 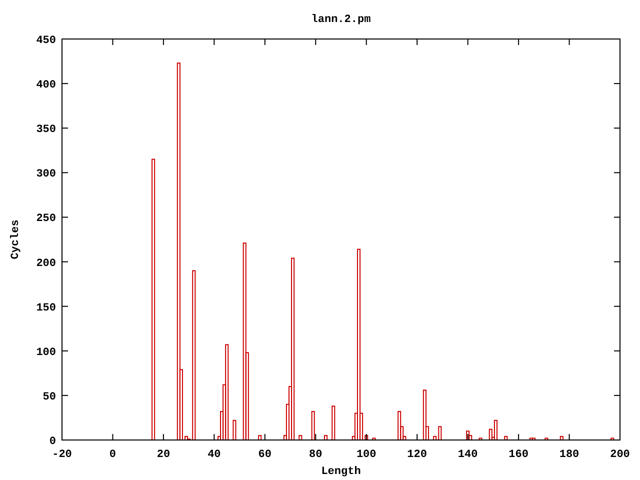 What do you see at coordinates (49, 397) in the screenshot?
I see `y-tick-label: 50` at bounding box center [49, 397].